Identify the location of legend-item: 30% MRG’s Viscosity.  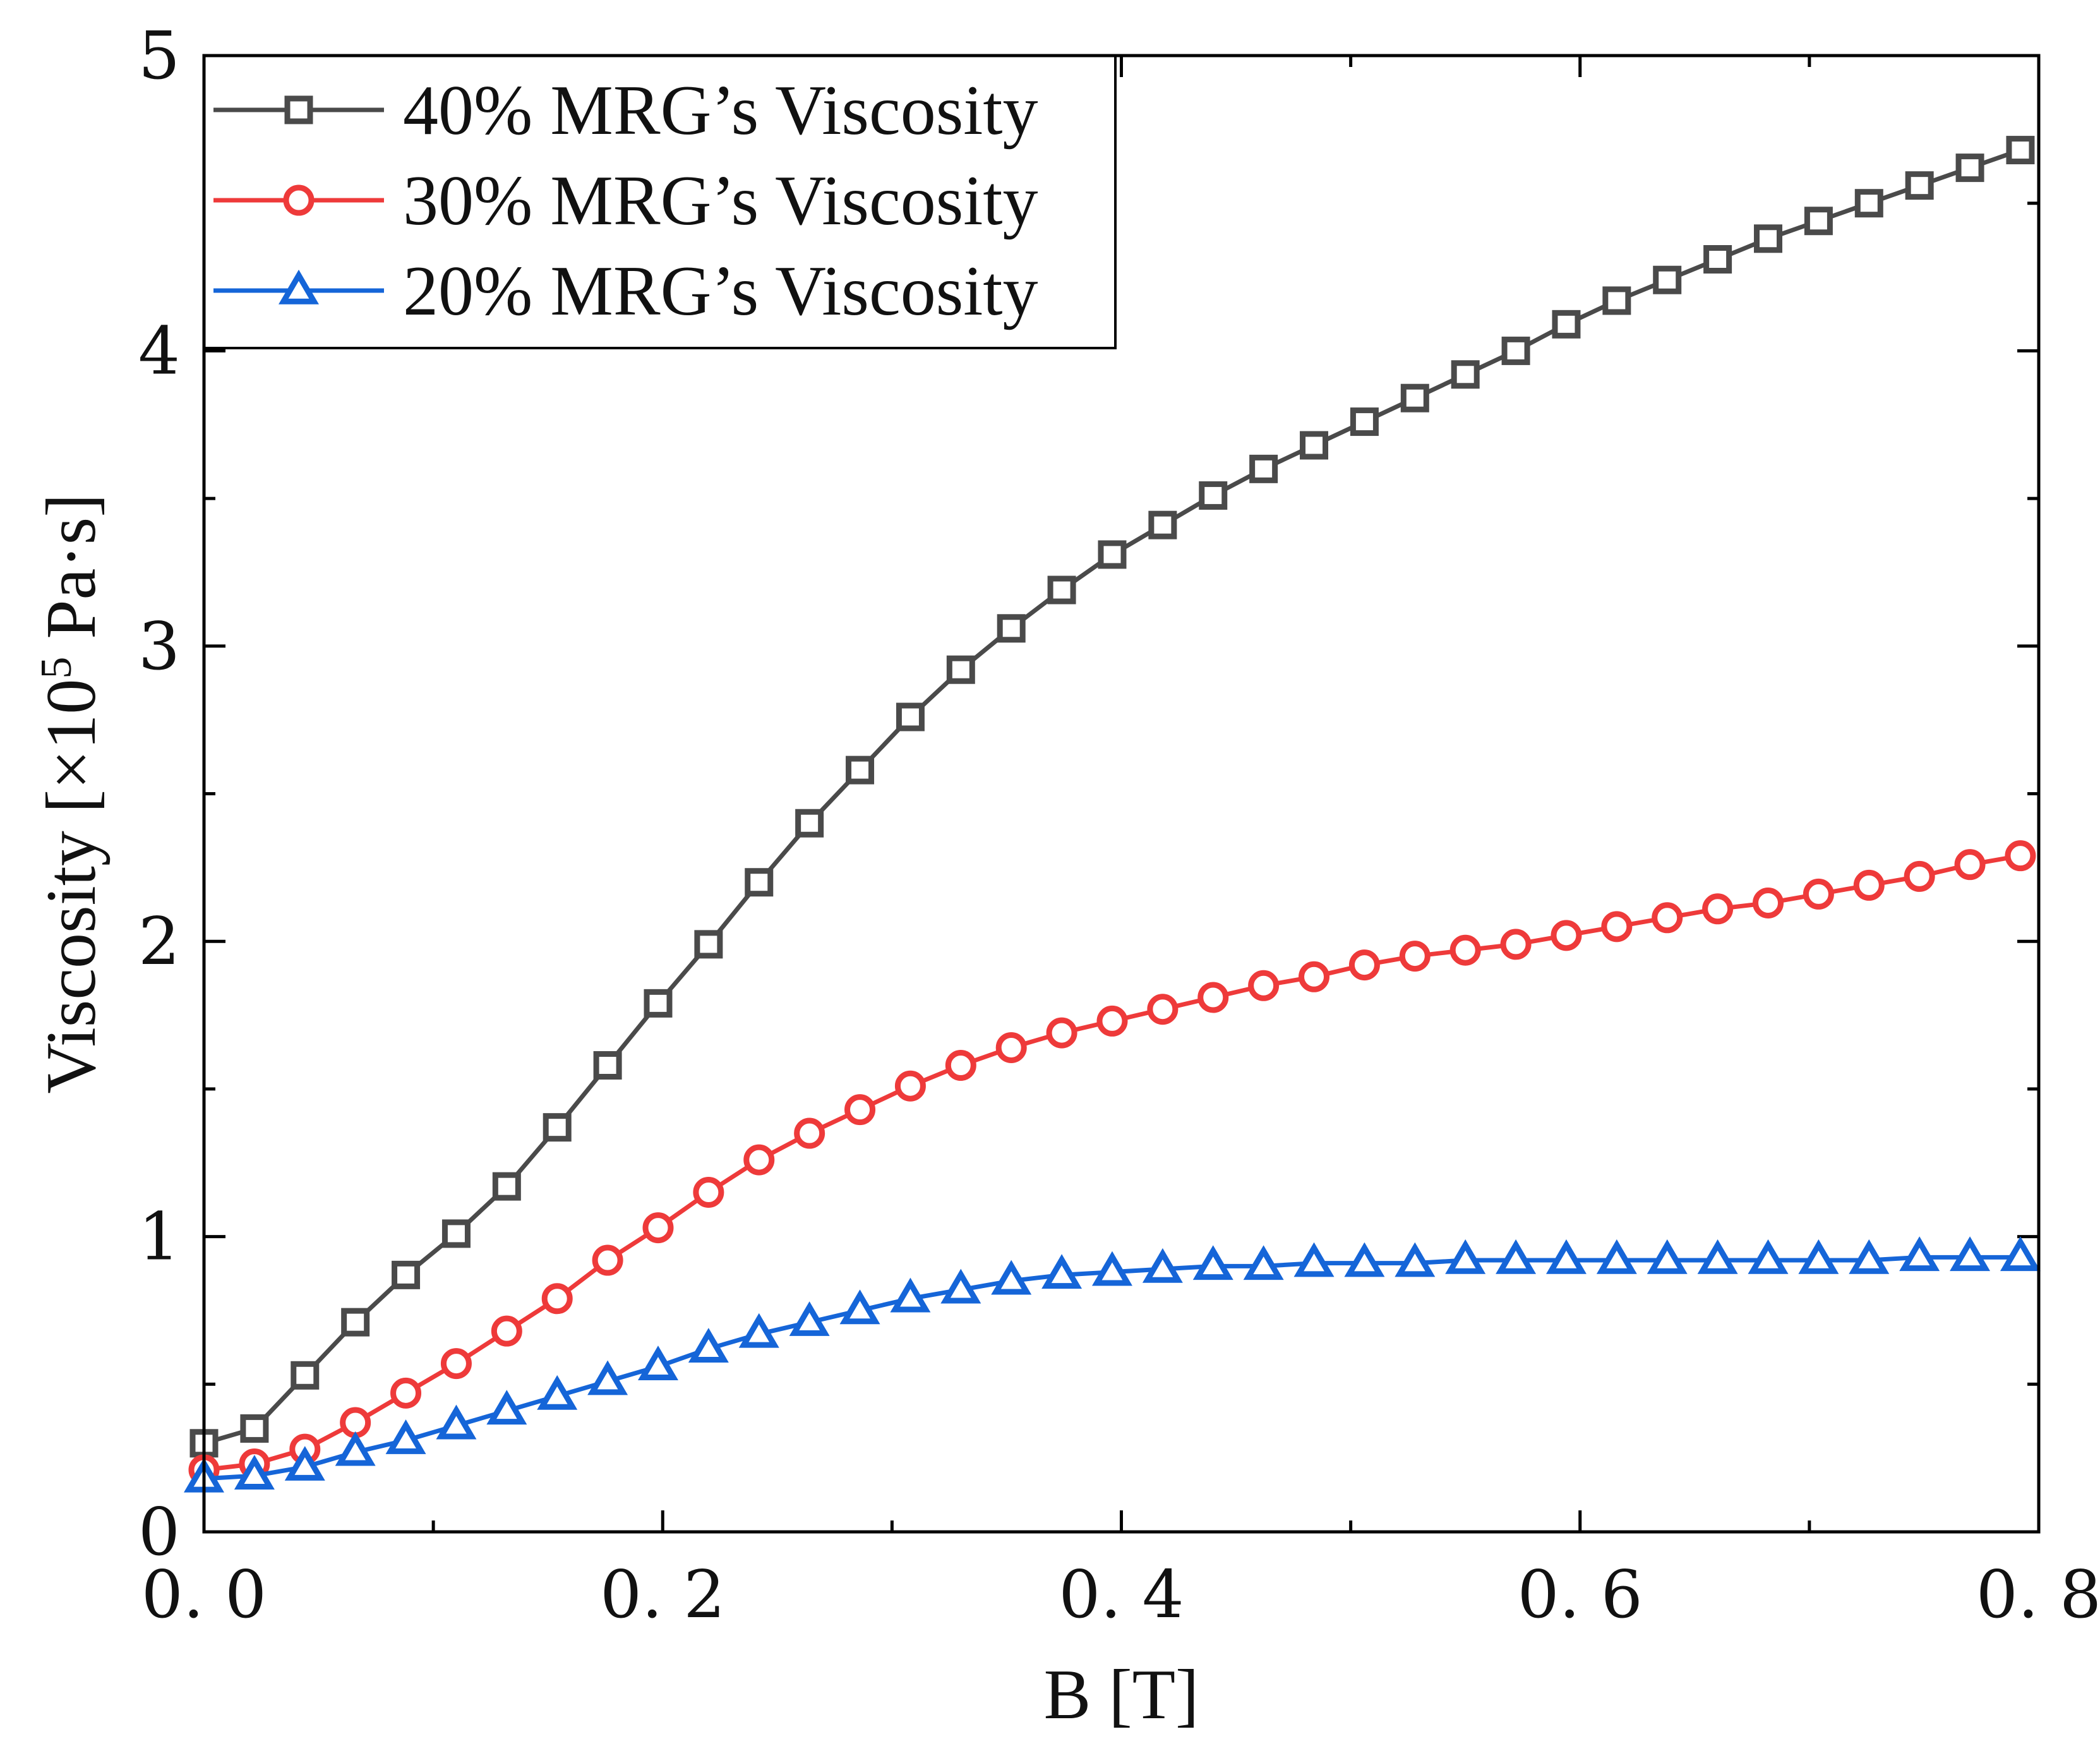
(625, 201).